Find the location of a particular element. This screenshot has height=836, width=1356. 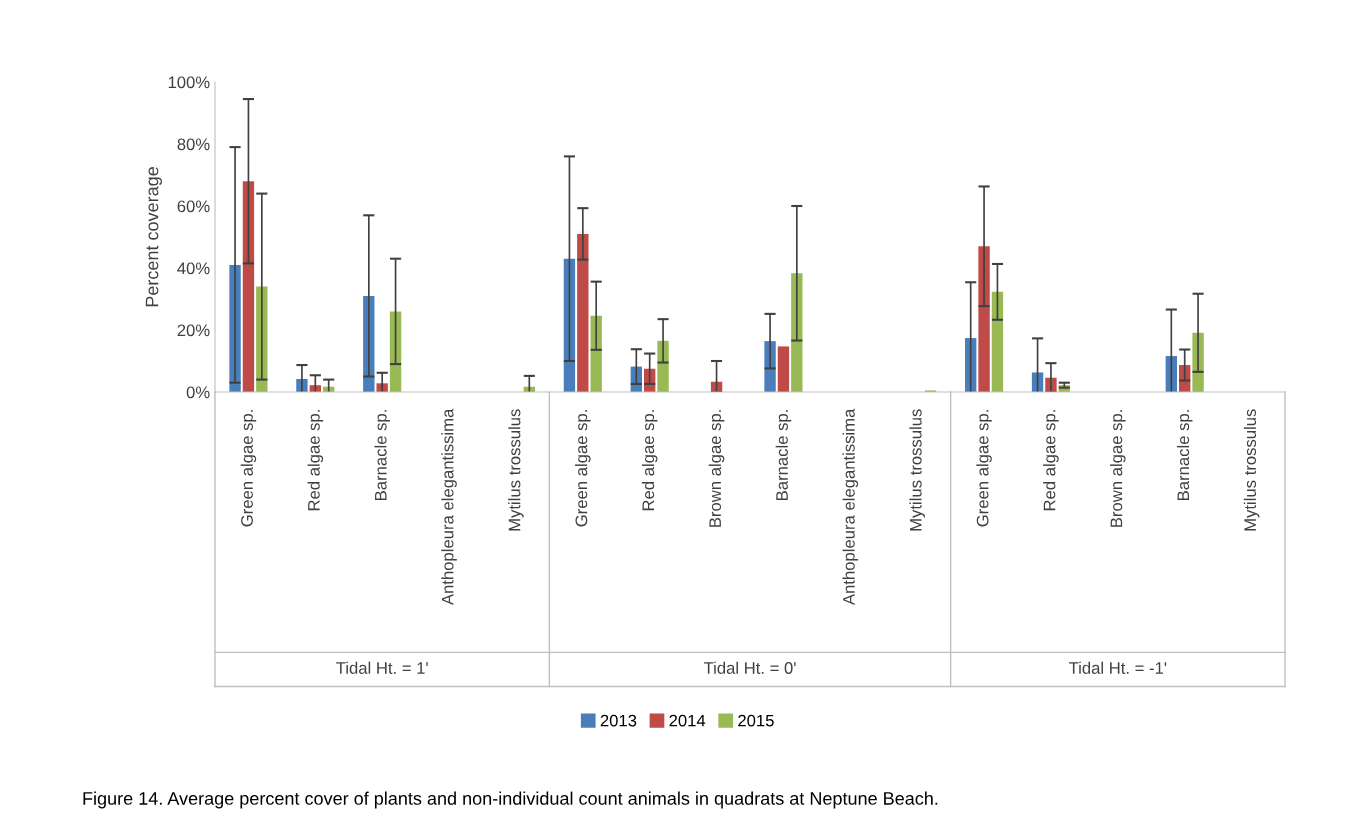

y-tick-label: 100% is located at coordinates (189, 82).